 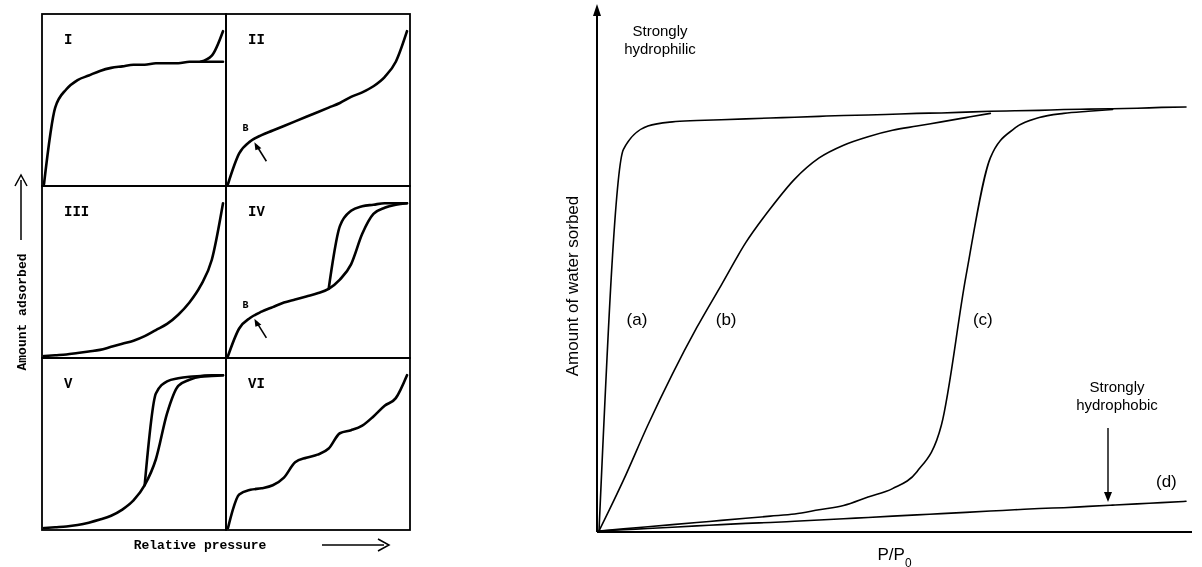 I want to click on series-label: (d), so click(x=1166, y=482).